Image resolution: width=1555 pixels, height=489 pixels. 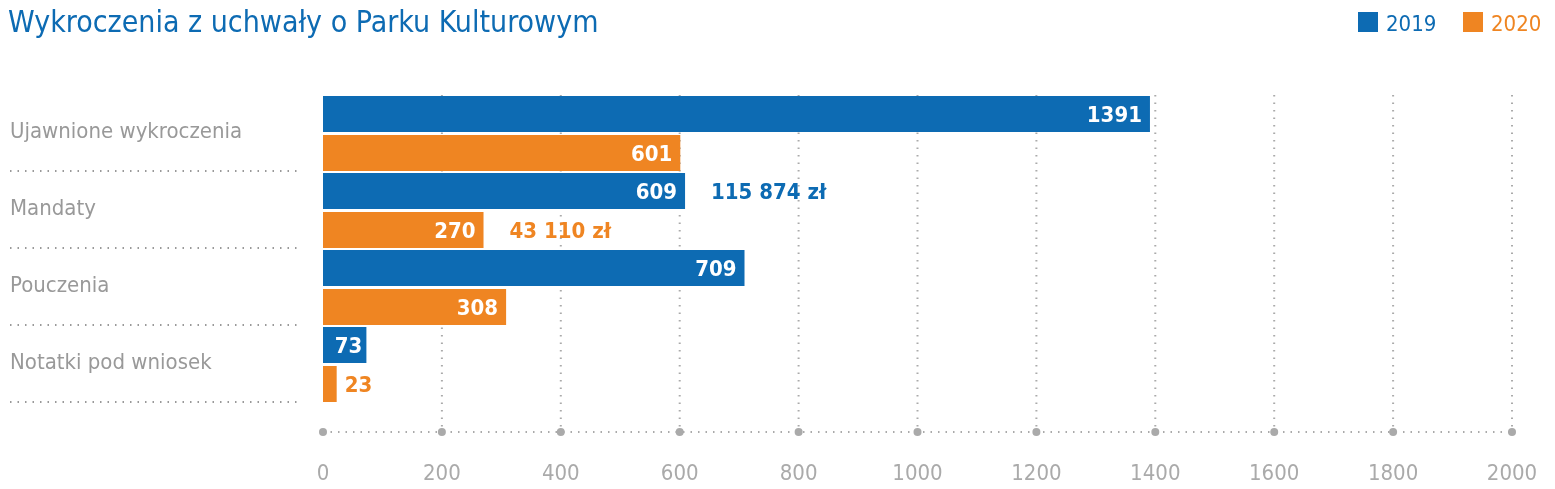 I want to click on x-tick-label: 1200, so click(x=1036, y=472).